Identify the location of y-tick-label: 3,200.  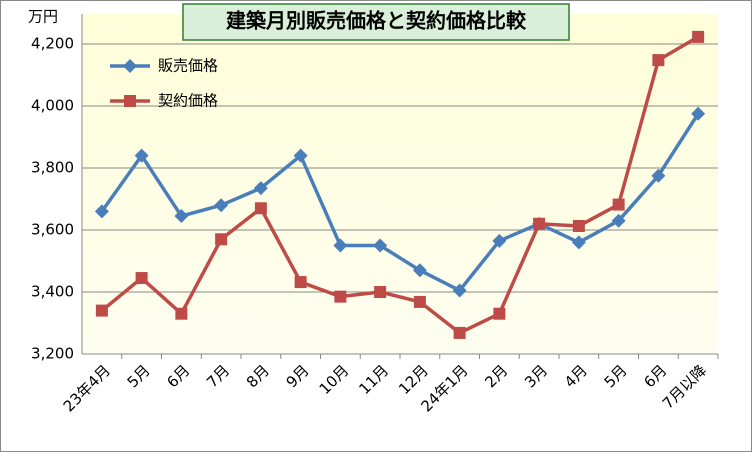
(52, 354).